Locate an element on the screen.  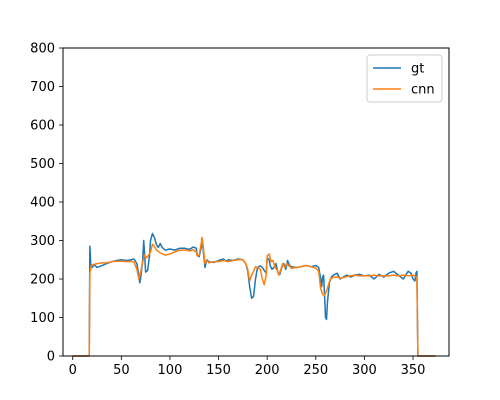
y-tick-label: 300 is located at coordinates (42, 241).